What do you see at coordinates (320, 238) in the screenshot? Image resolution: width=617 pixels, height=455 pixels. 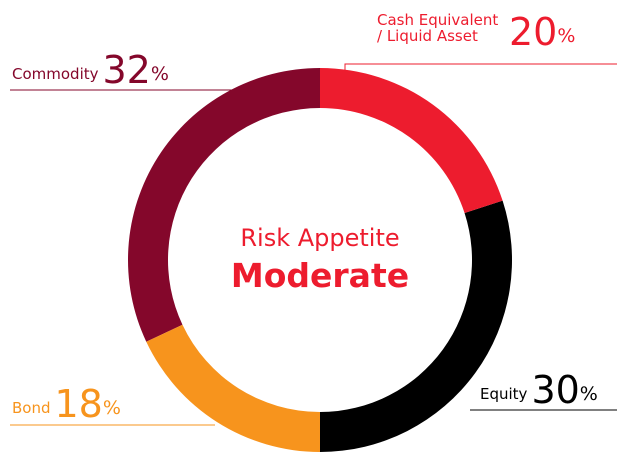 I see `center-title: Risk Appetite` at bounding box center [320, 238].